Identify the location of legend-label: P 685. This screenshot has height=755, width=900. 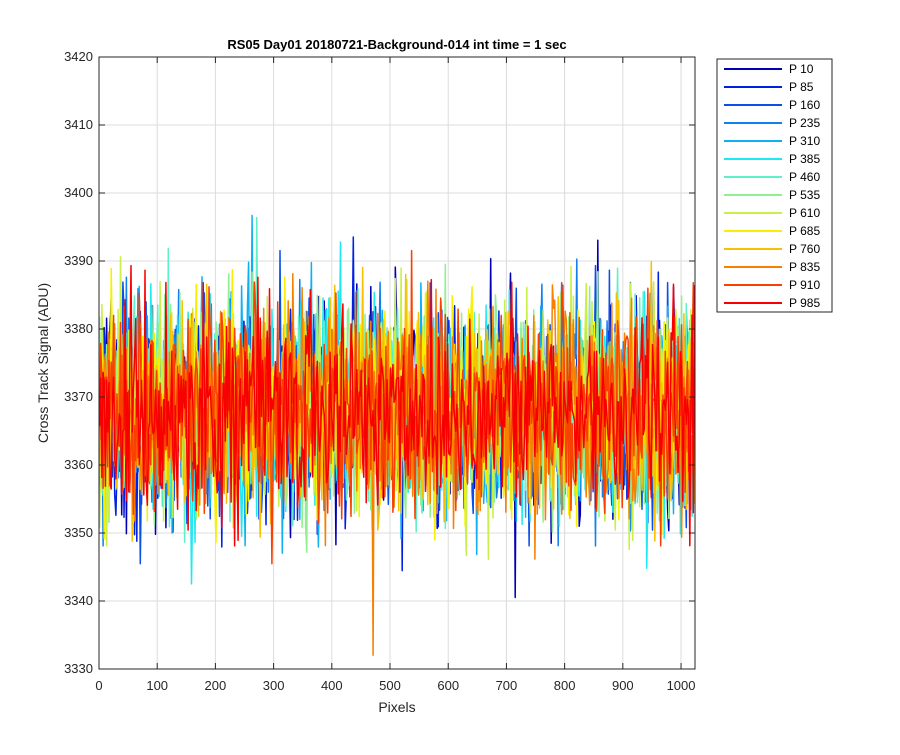
(804, 231).